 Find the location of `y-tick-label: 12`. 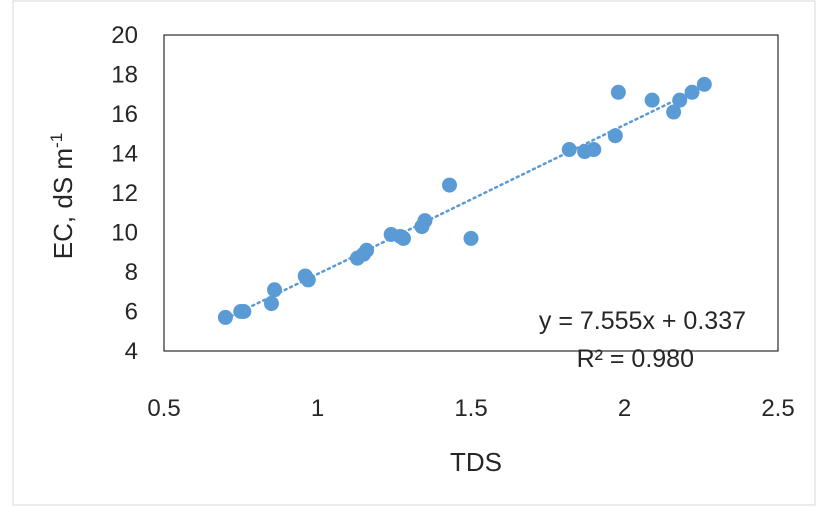

y-tick-label: 12 is located at coordinates (124, 193).